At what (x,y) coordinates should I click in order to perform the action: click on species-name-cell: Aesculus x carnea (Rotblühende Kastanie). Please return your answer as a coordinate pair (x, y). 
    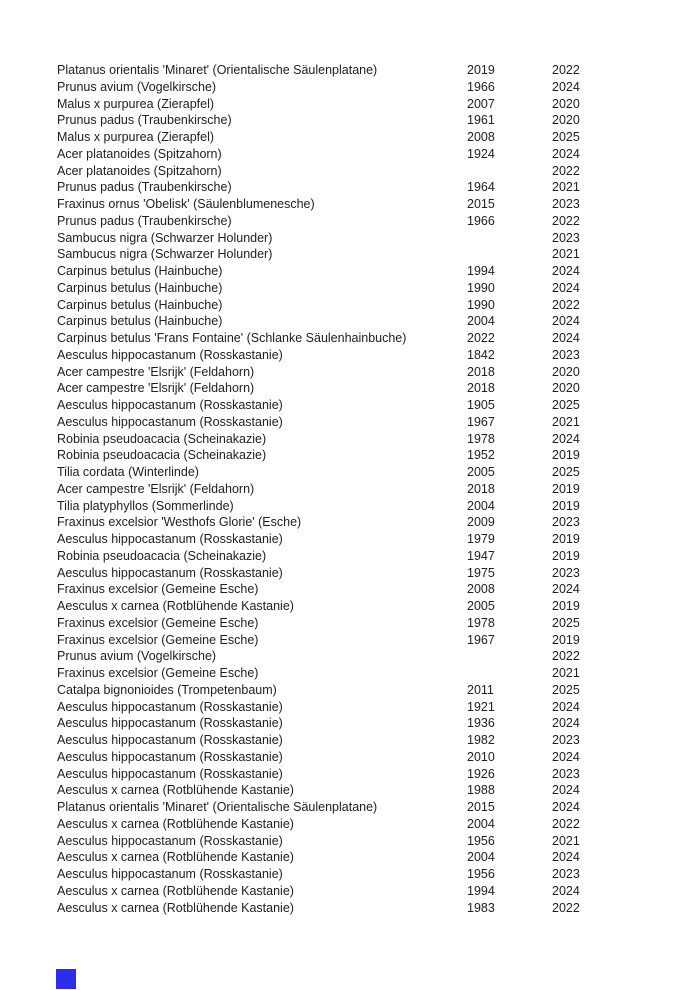
    Looking at the image, I should click on (175, 823).